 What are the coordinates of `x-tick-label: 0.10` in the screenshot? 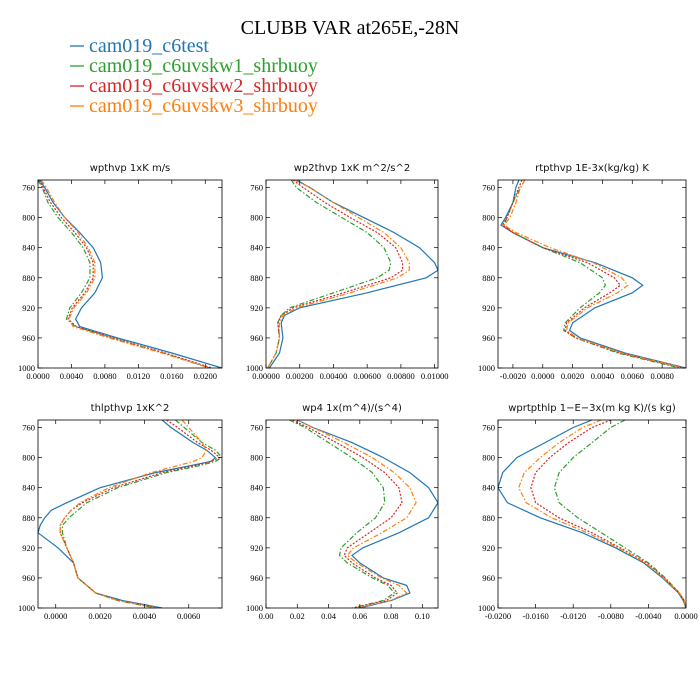 It's located at (422, 616).